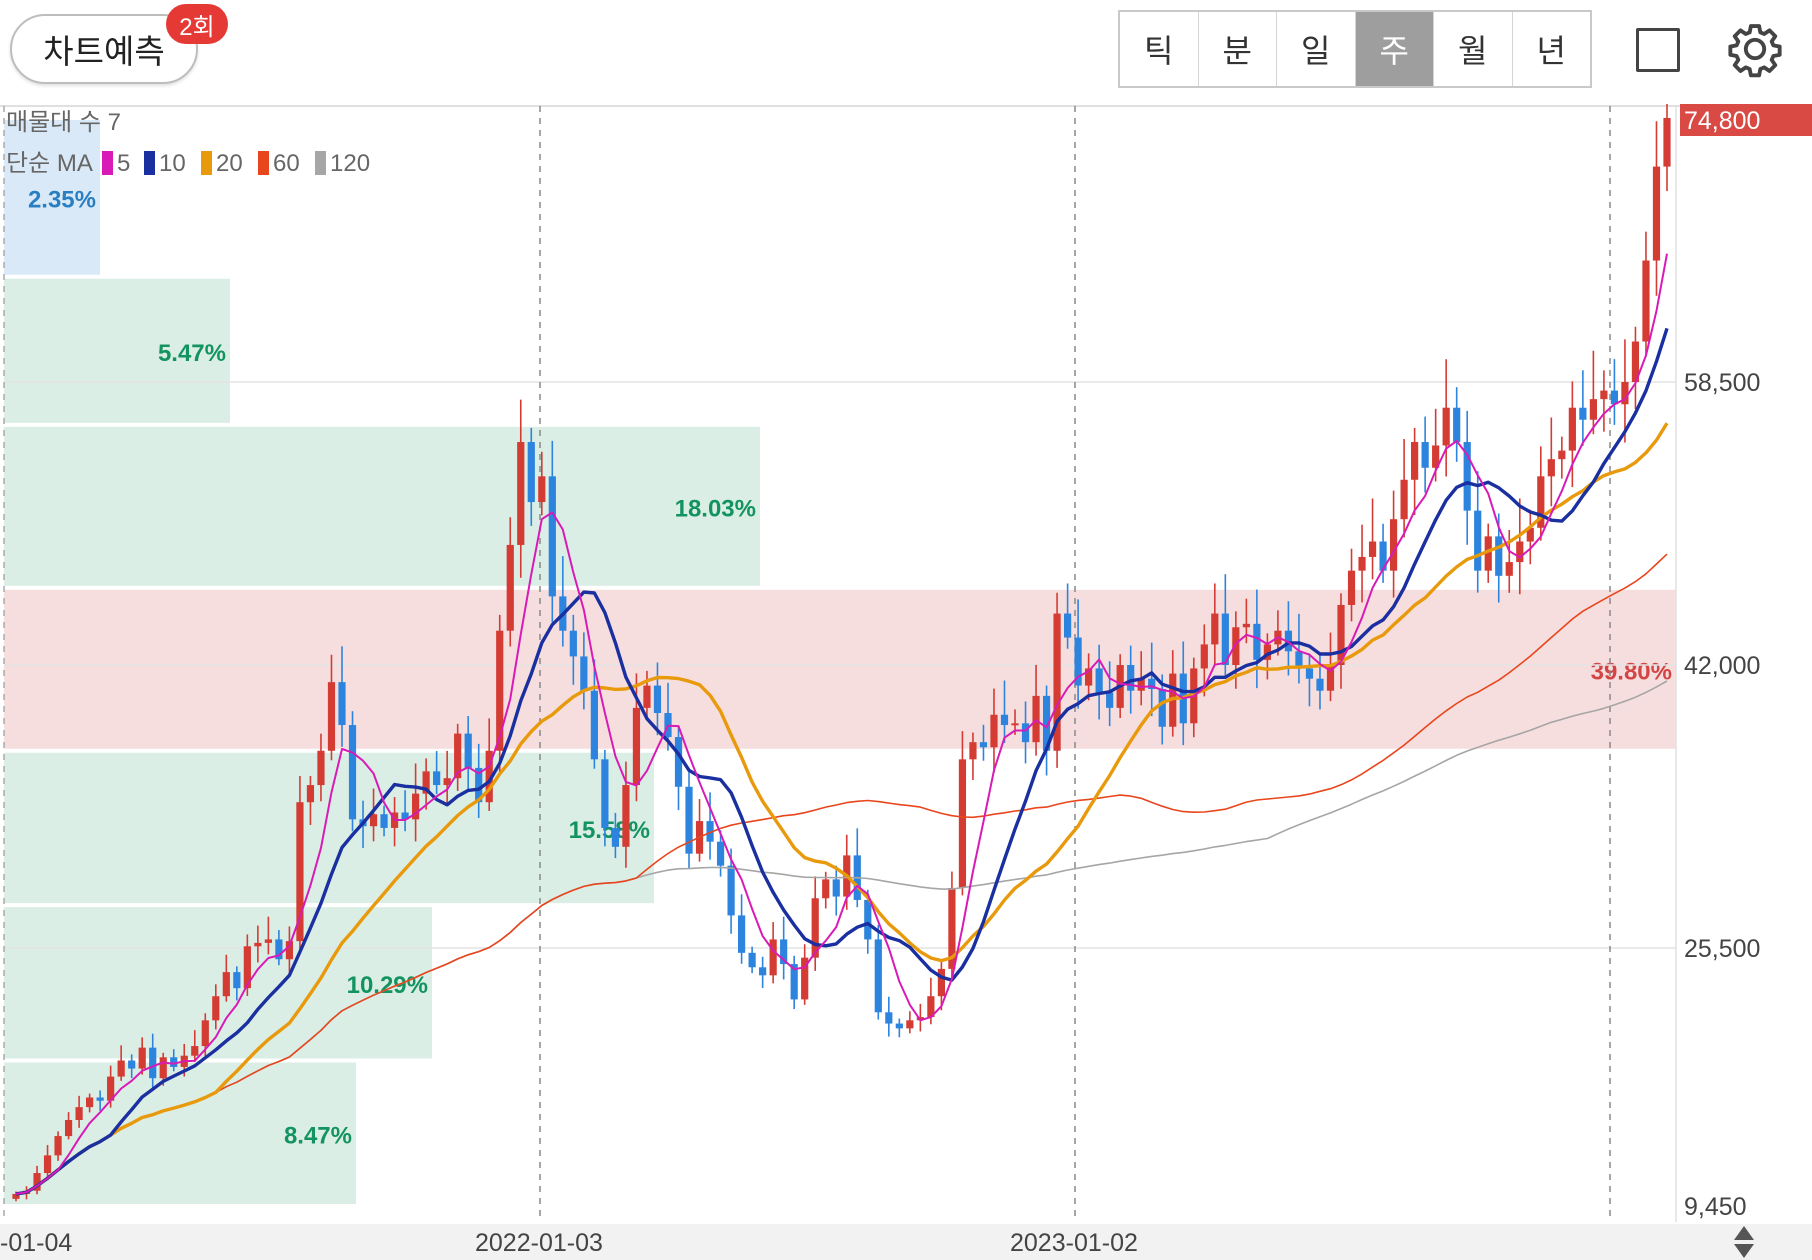  I want to click on period-tab: 년, so click(1551, 51).